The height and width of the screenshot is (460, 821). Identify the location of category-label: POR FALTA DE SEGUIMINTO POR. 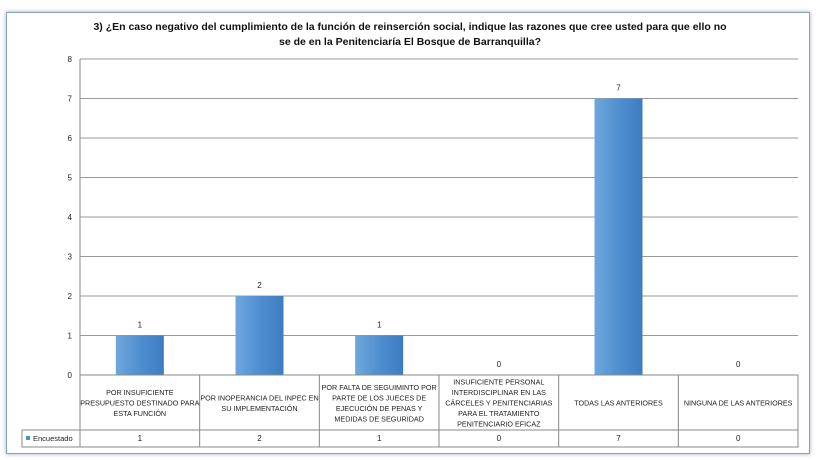
(379, 387).